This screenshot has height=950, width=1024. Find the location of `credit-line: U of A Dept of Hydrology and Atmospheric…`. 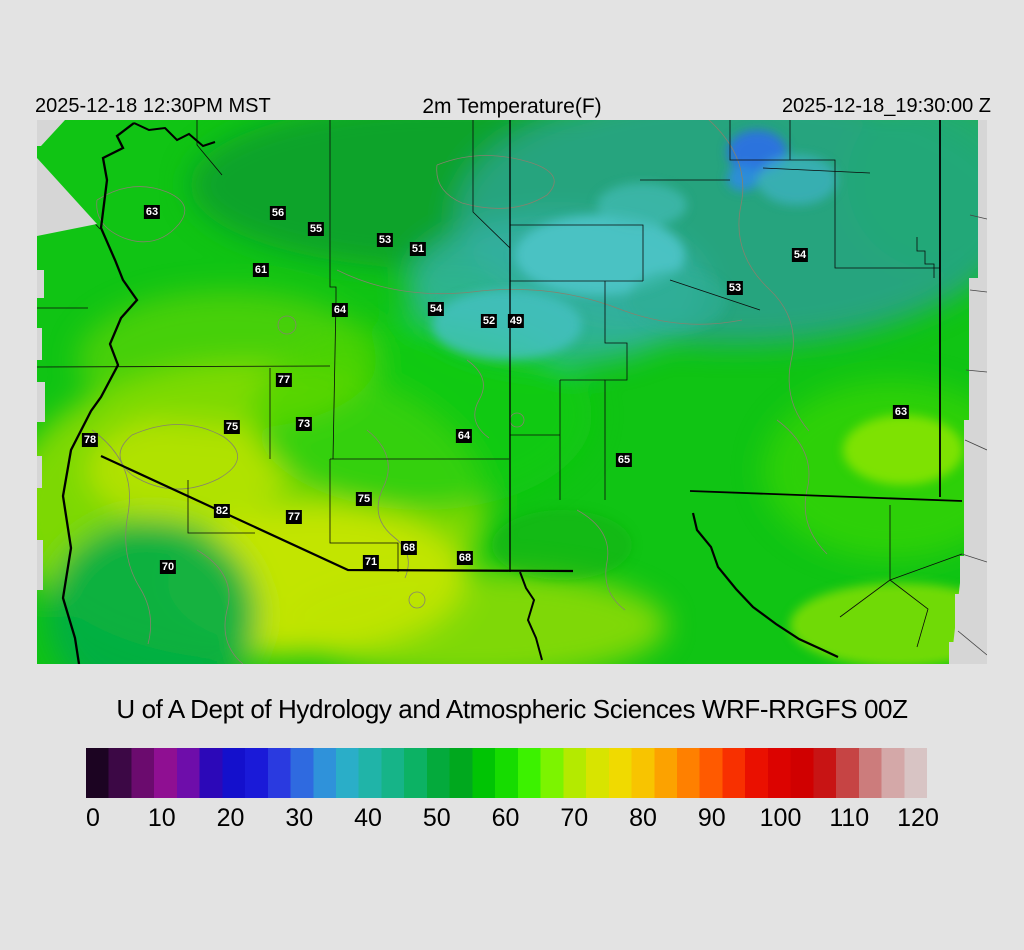

credit-line: U of A Dept of Hydrology and Atmospheric… is located at coordinates (512, 709).